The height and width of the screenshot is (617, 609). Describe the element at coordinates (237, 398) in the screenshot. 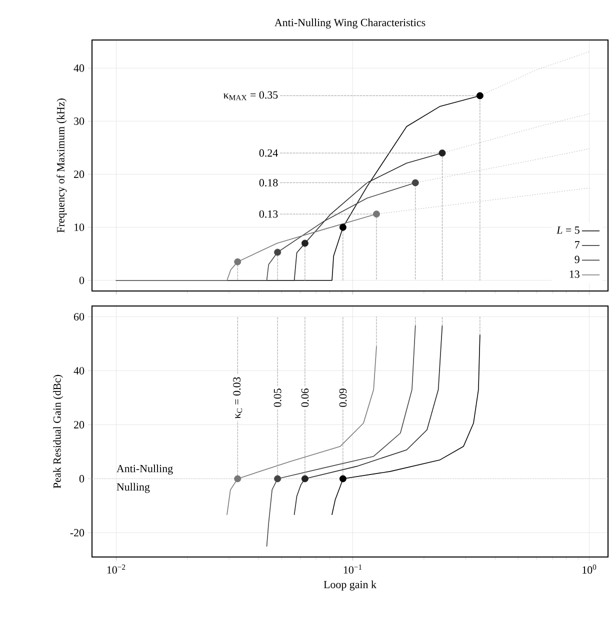

I see `annotation: κ$_{C}$ = 0.03` at that location.